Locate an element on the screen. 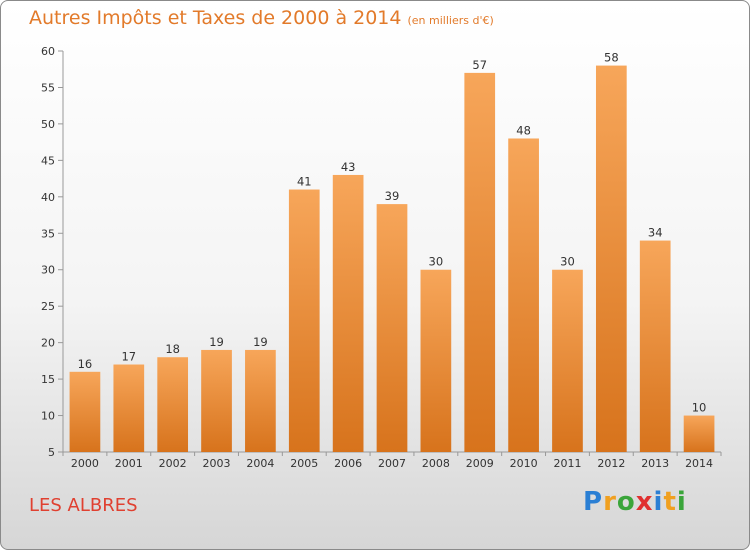 The height and width of the screenshot is (550, 750). bar-value-label: 58 is located at coordinates (611, 58).